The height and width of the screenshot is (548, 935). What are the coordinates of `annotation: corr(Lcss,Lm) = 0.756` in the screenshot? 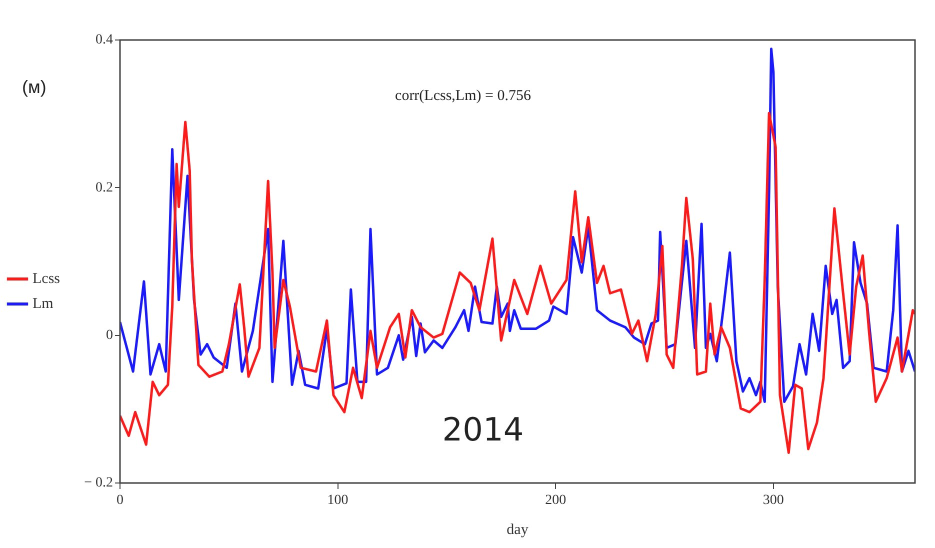 It's located at (463, 96).